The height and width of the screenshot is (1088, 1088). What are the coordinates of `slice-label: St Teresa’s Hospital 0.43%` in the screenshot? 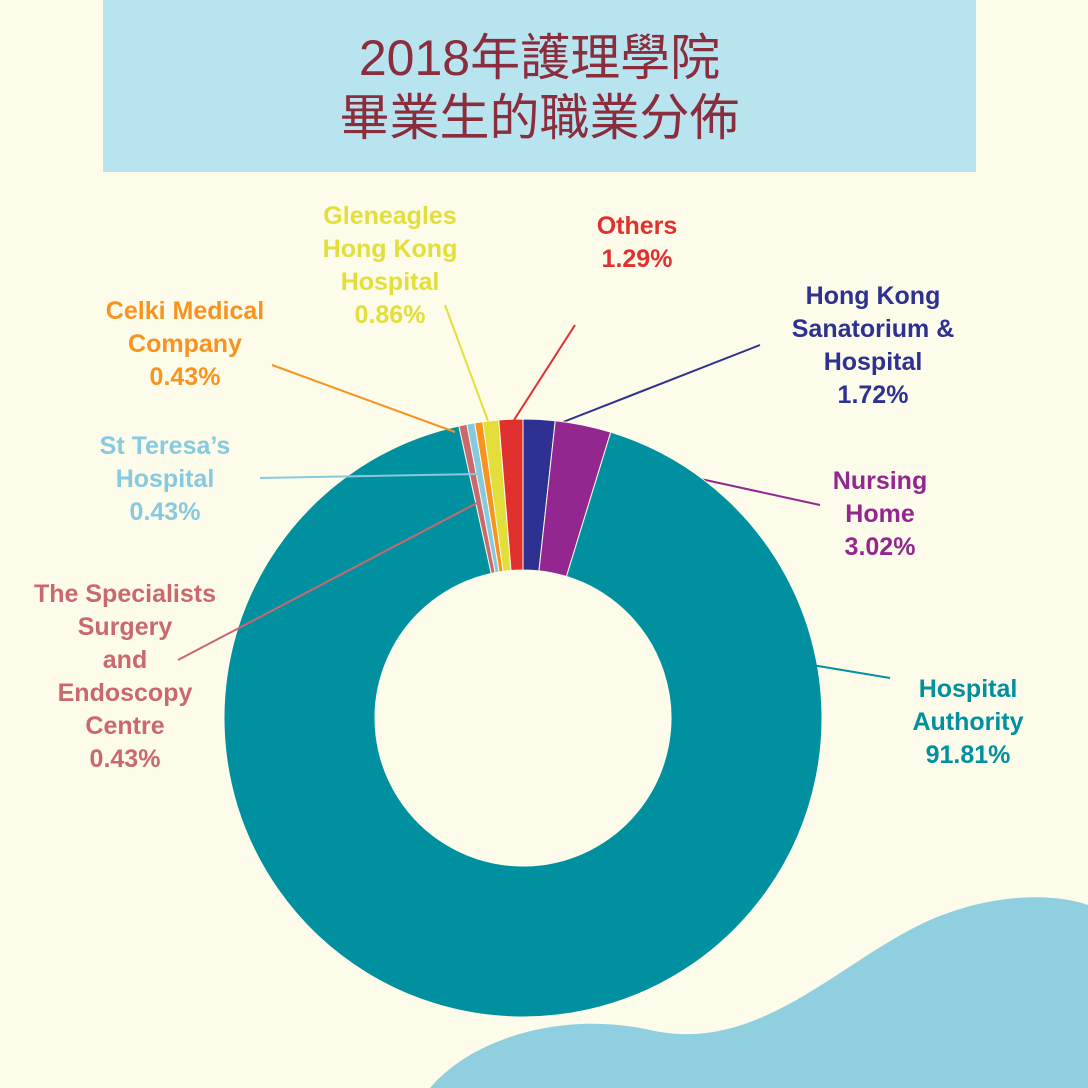 It's located at (165, 479).